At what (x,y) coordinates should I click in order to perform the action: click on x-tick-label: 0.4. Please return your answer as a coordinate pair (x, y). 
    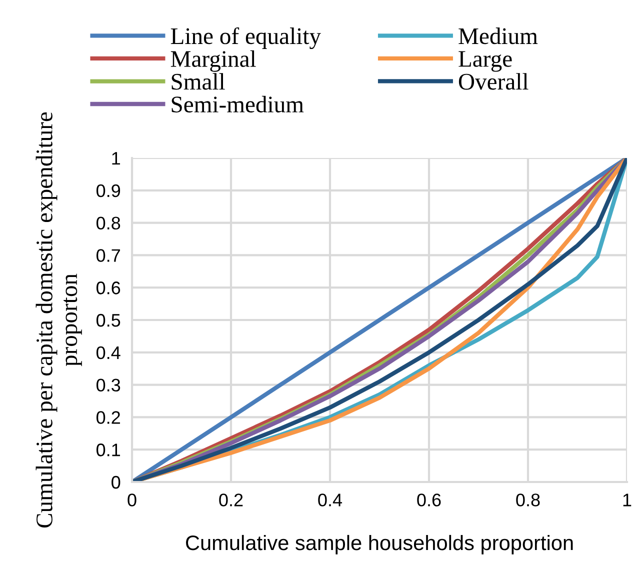
    Looking at the image, I should click on (330, 500).